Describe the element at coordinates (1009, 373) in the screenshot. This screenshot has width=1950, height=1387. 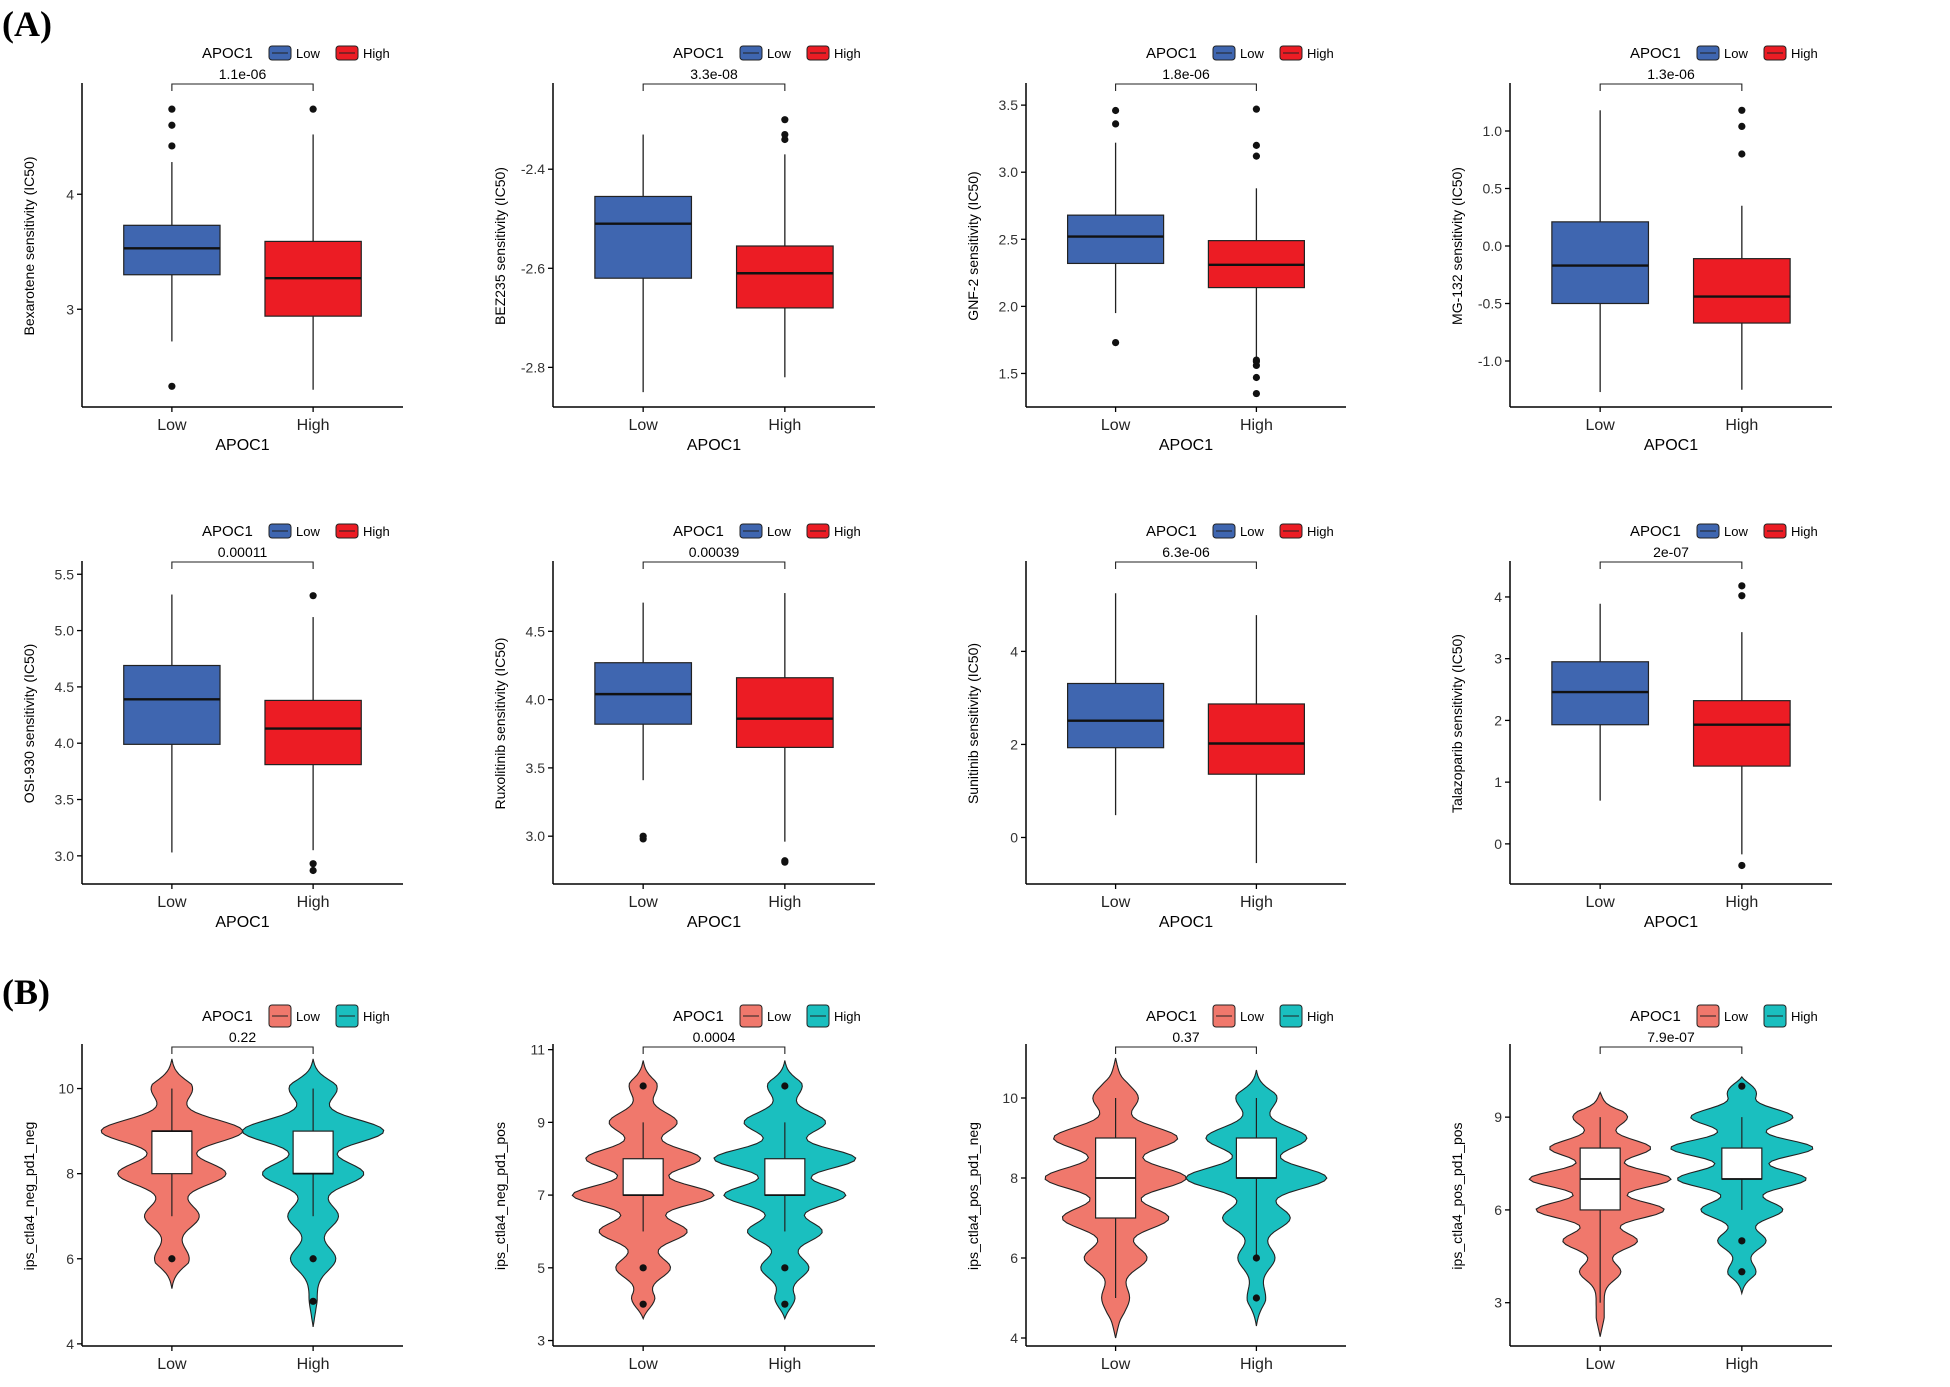
I see `y-tick-label: 1.5` at that location.